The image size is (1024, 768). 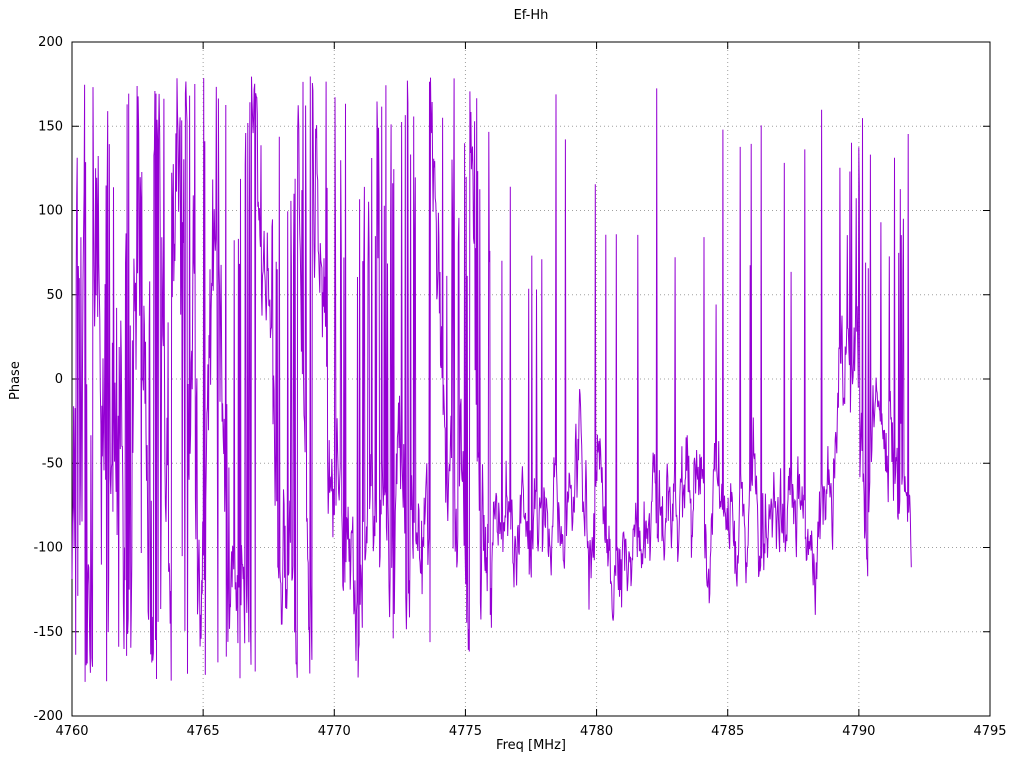 I want to click on x-tick-label: 4790, so click(x=858, y=731).